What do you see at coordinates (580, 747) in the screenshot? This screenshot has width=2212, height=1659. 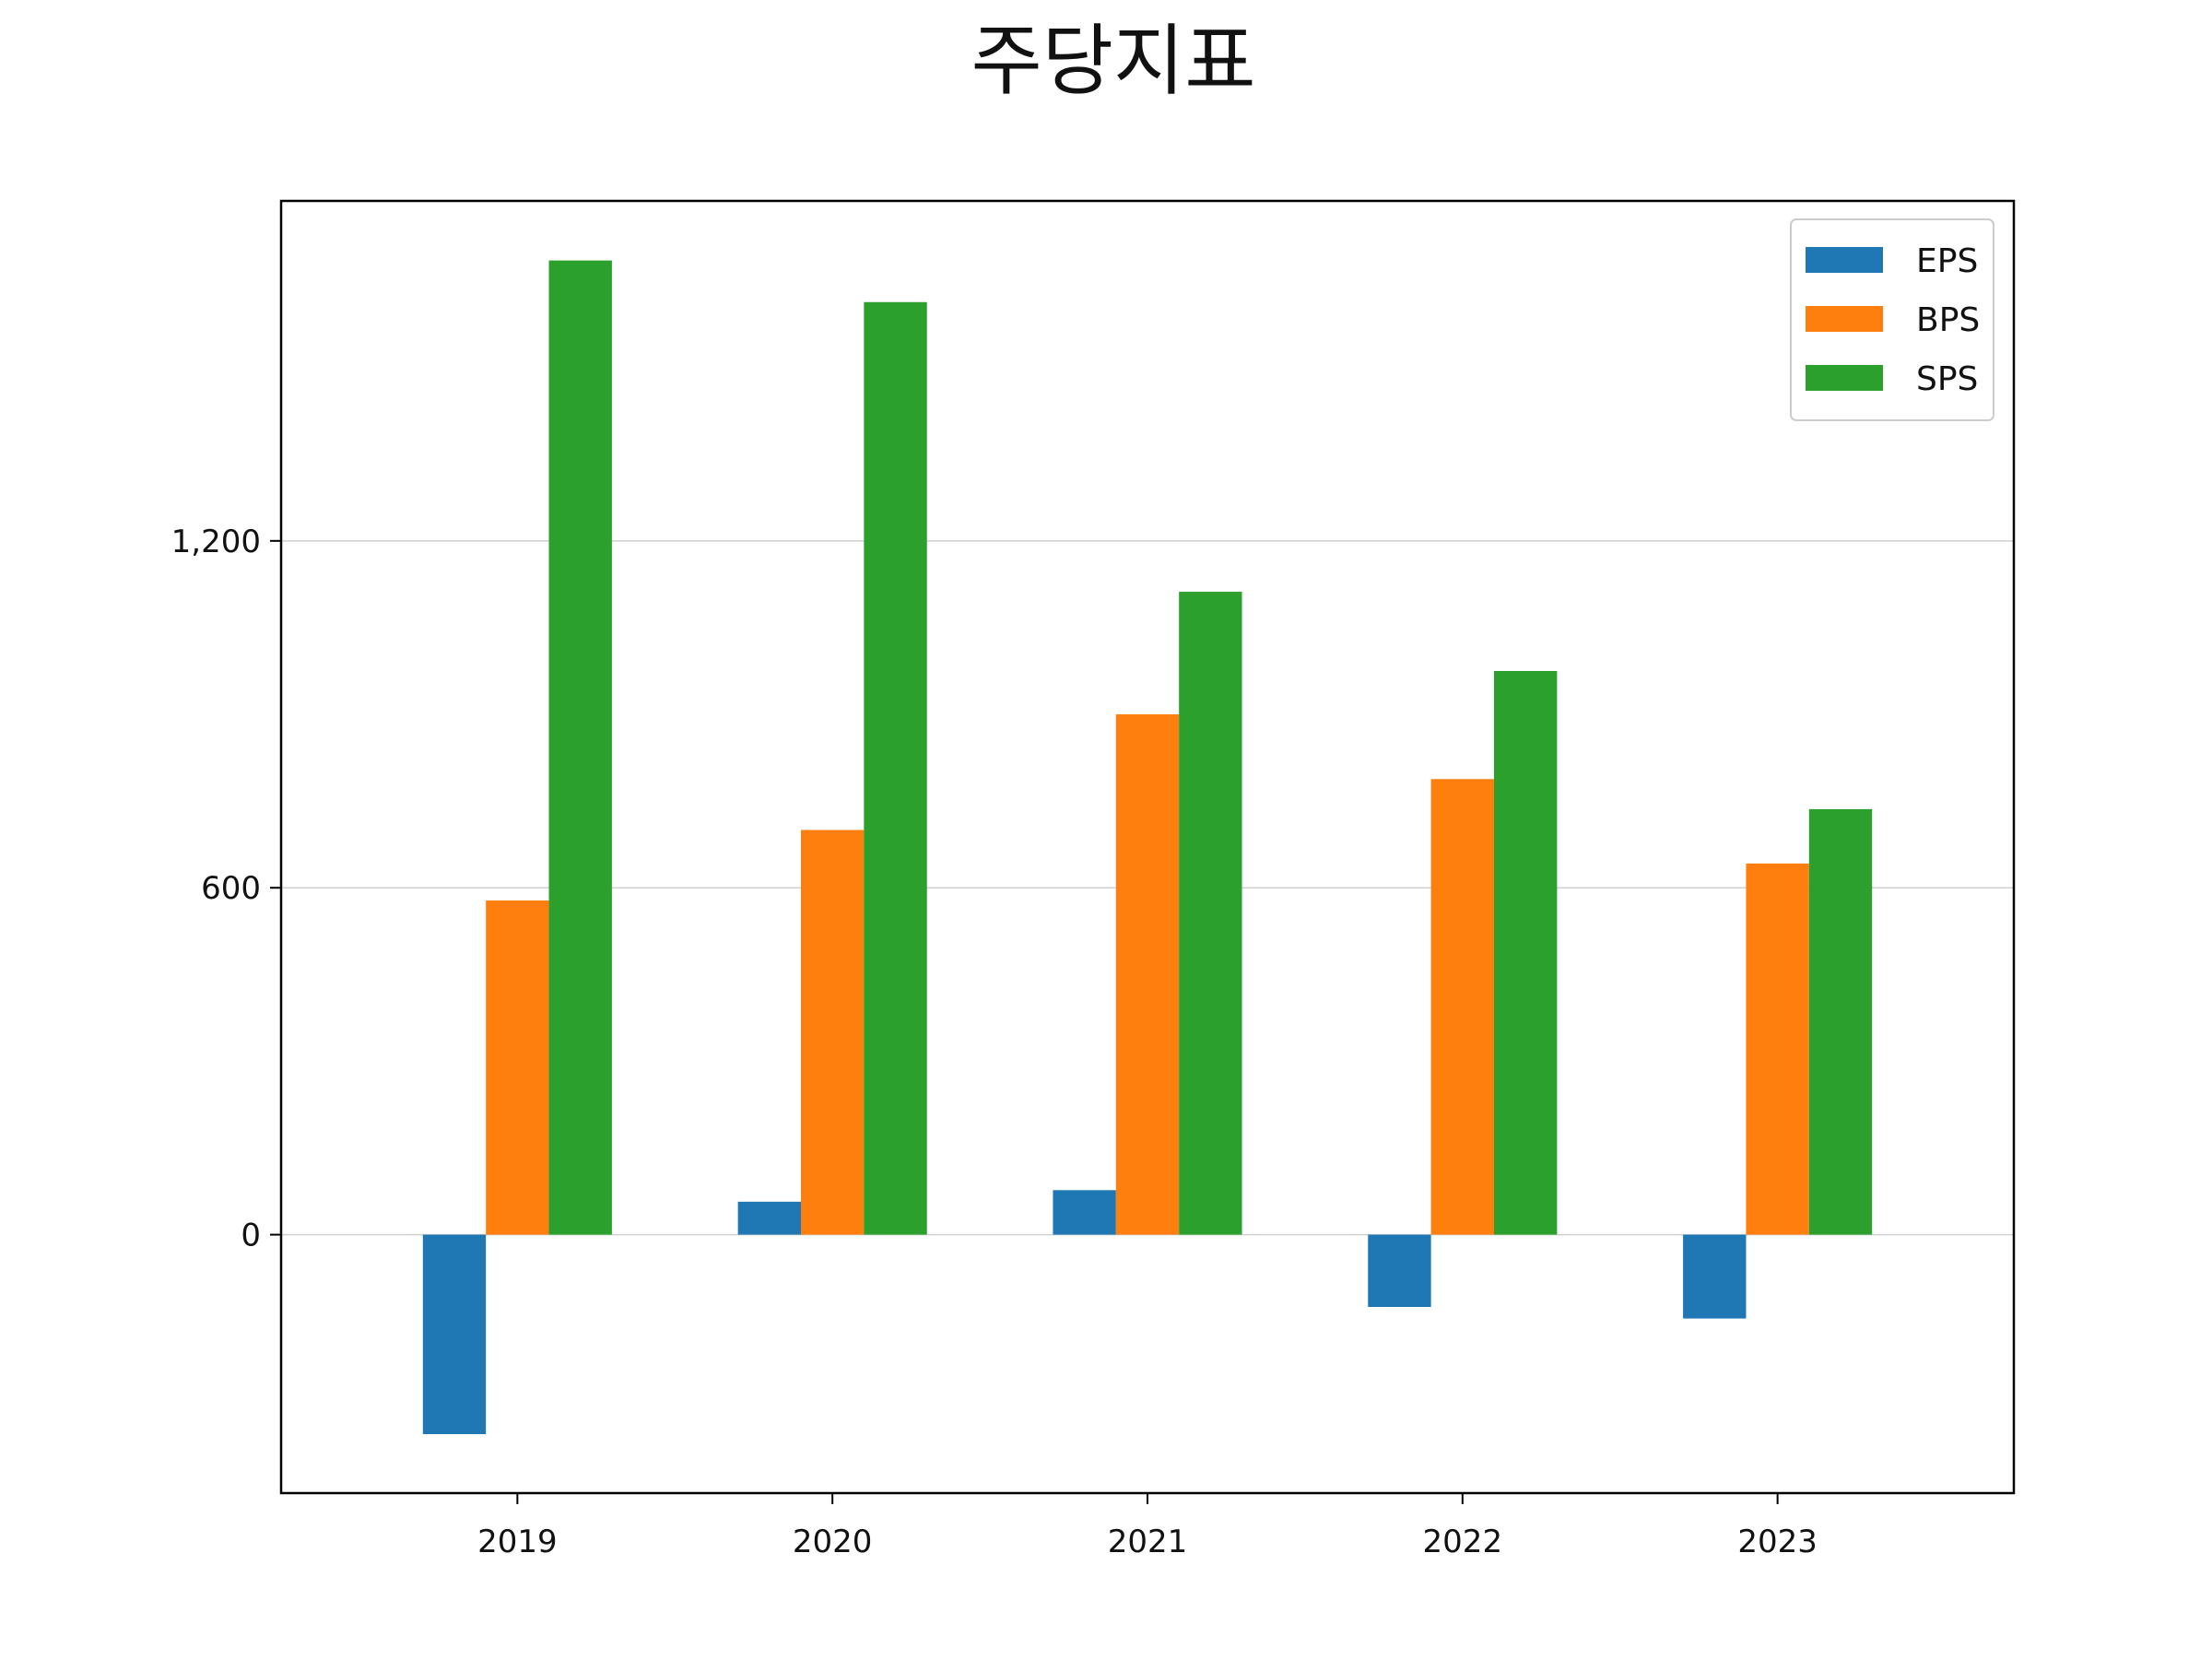 I see `bar-sps-2019` at bounding box center [580, 747].